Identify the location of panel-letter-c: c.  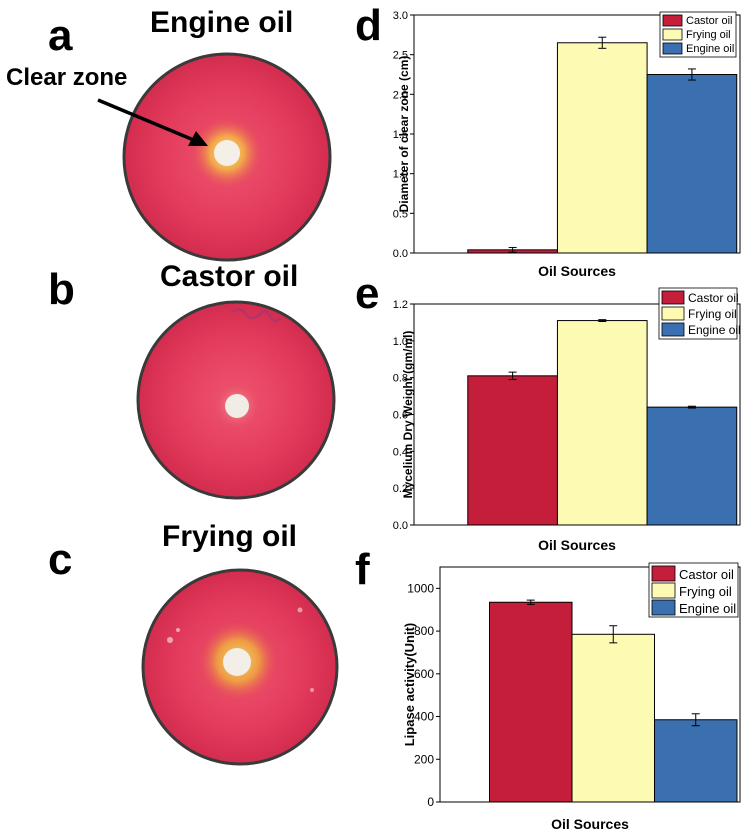
(60, 559).